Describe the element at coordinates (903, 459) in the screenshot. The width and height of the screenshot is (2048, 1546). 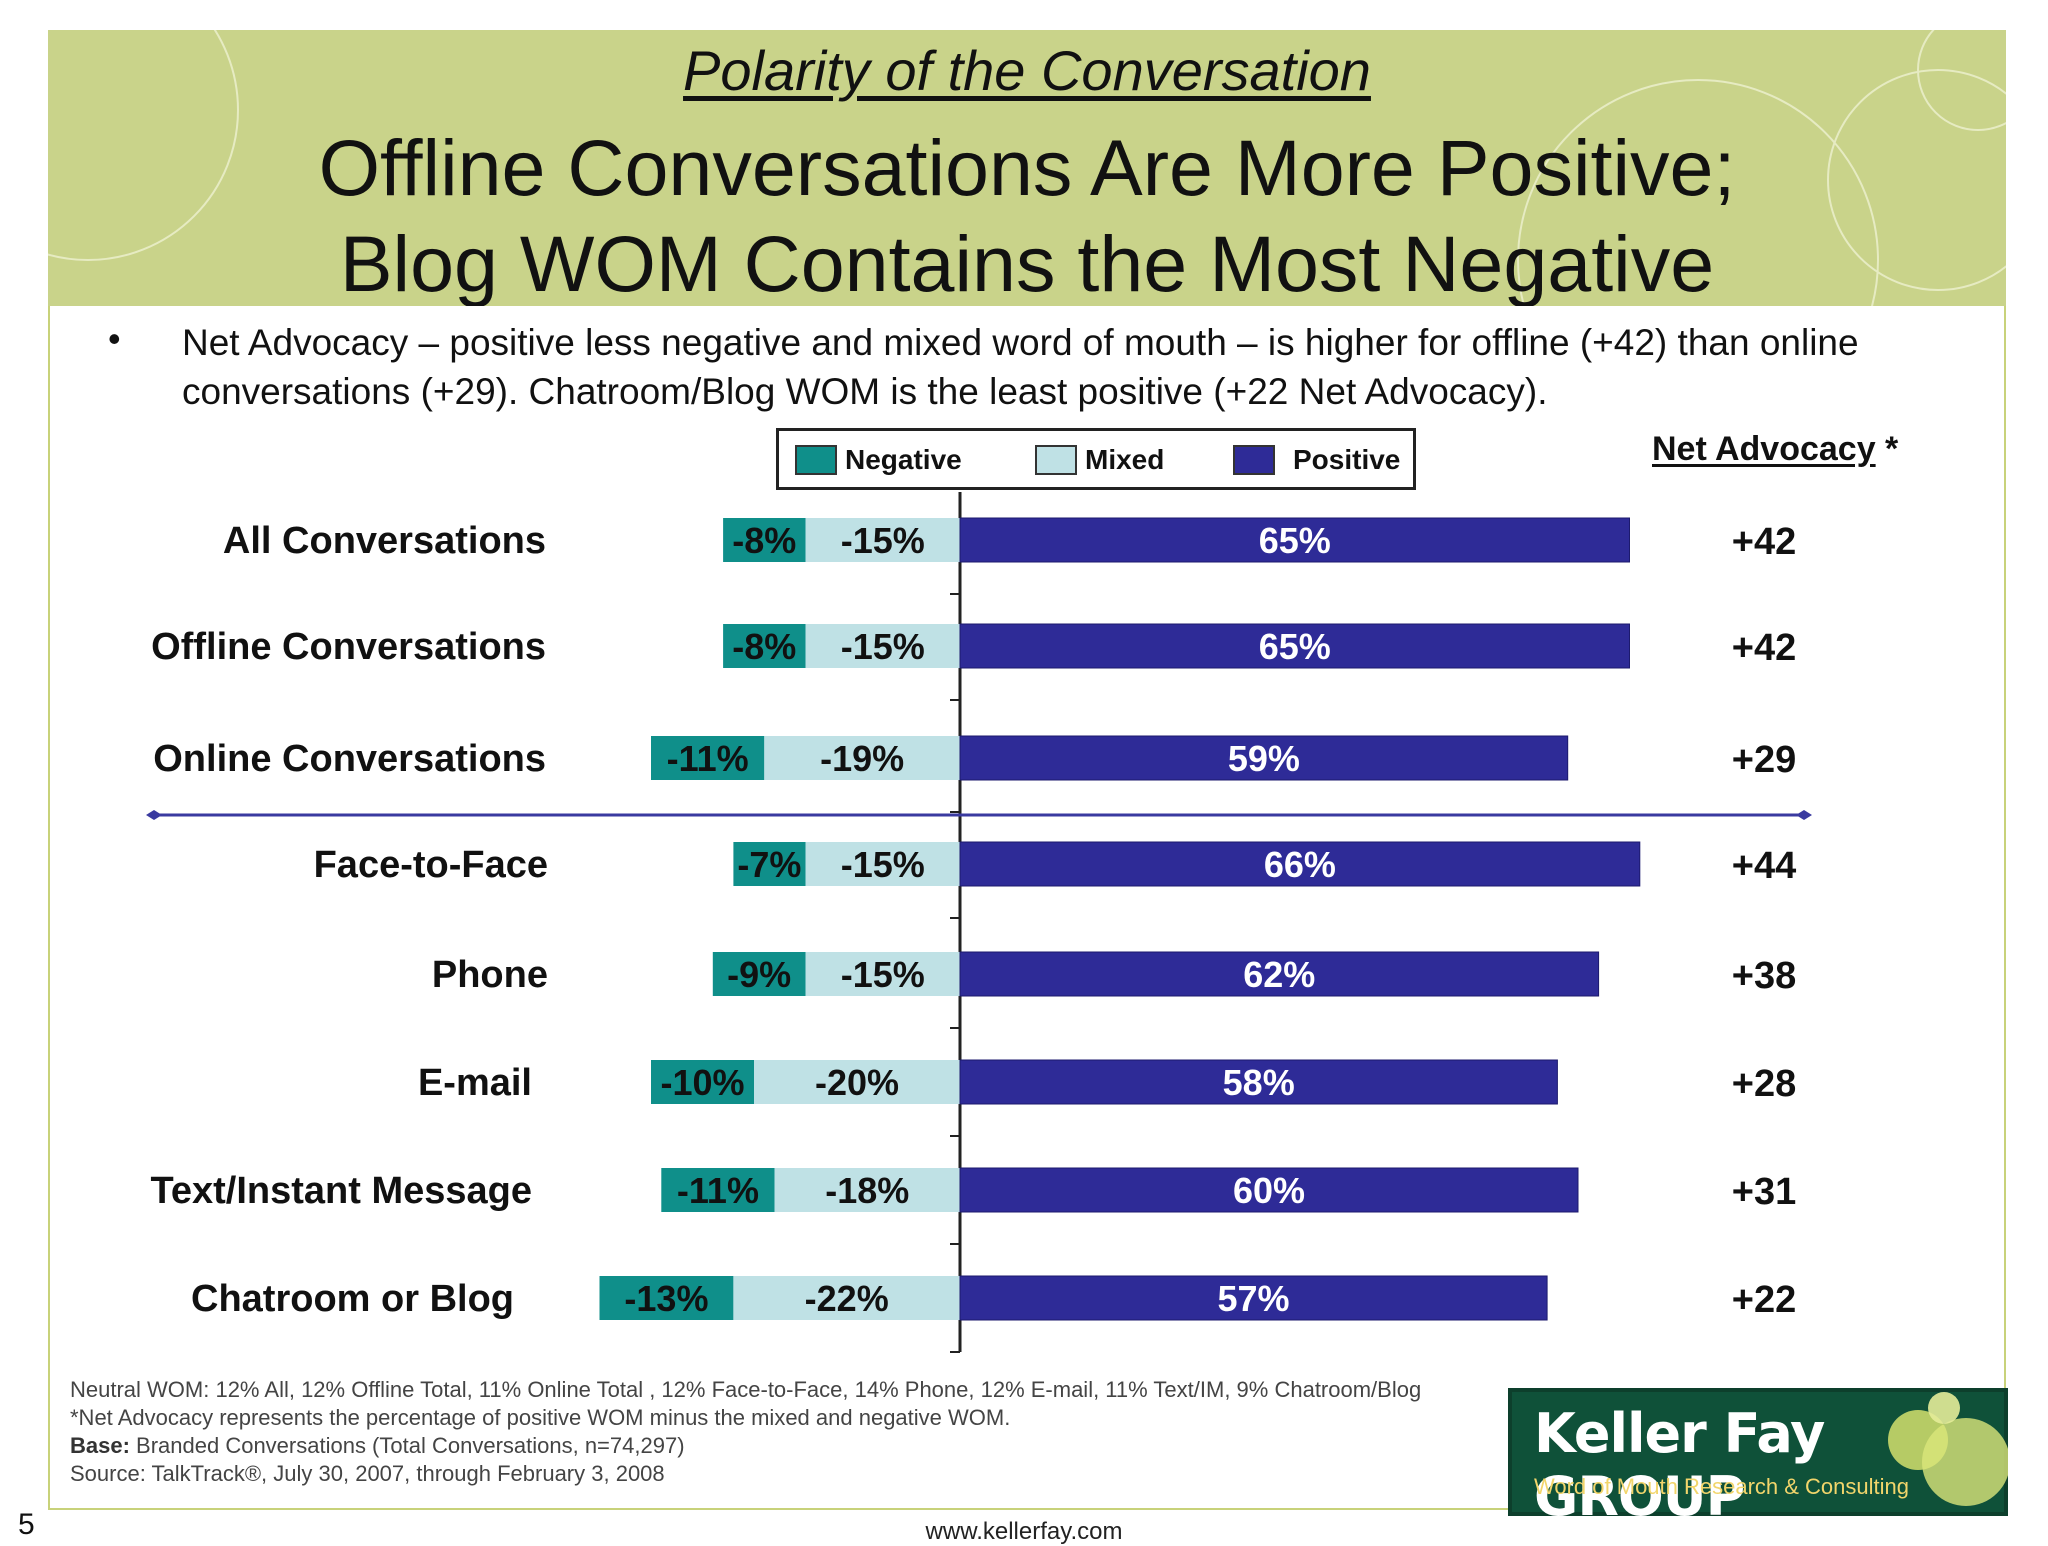
I see `legend-label-negative: Negative` at that location.